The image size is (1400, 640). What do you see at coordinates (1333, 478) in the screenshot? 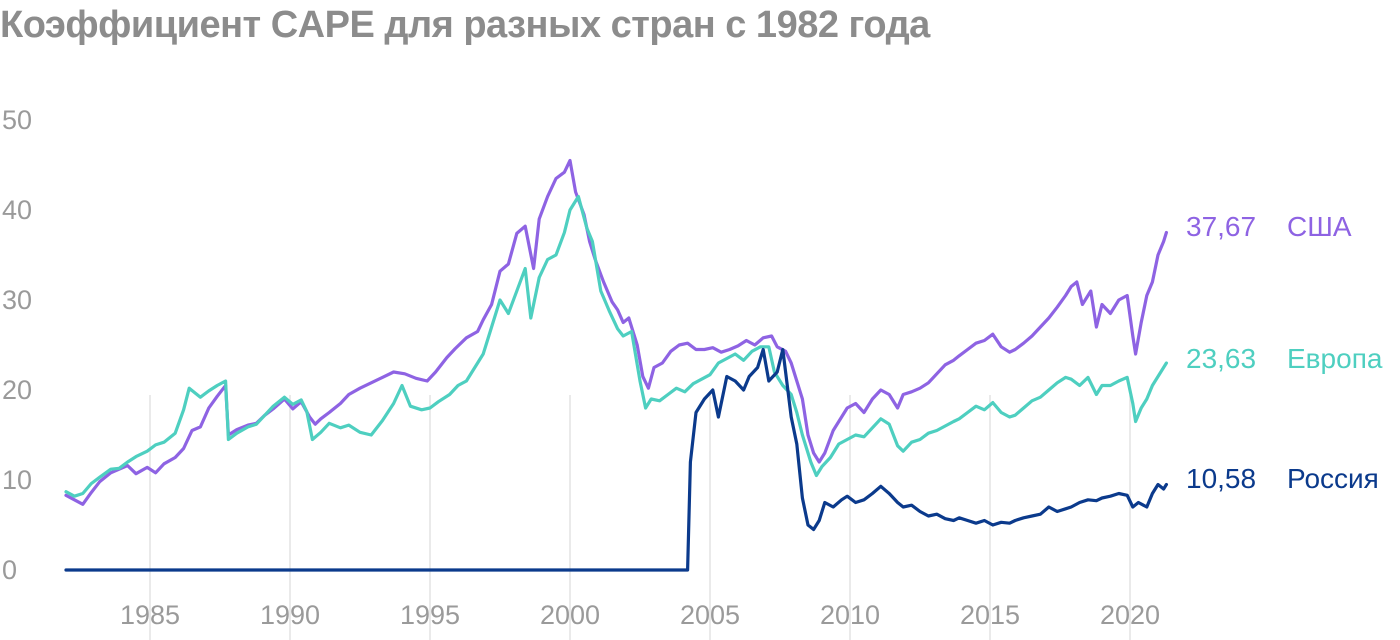
I see `series-name-label-2: Россия` at bounding box center [1333, 478].